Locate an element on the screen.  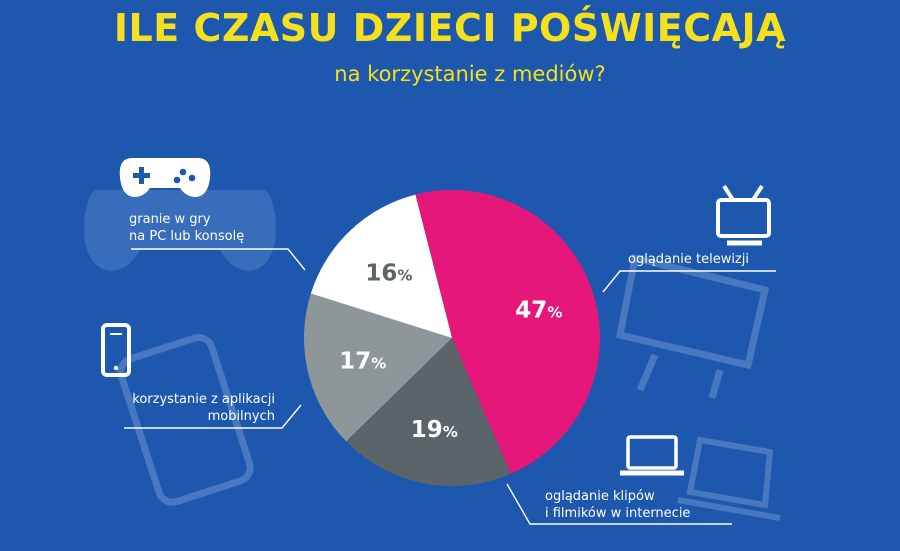
clips-label-line-2: i filmików w internecie is located at coordinates (618, 513).